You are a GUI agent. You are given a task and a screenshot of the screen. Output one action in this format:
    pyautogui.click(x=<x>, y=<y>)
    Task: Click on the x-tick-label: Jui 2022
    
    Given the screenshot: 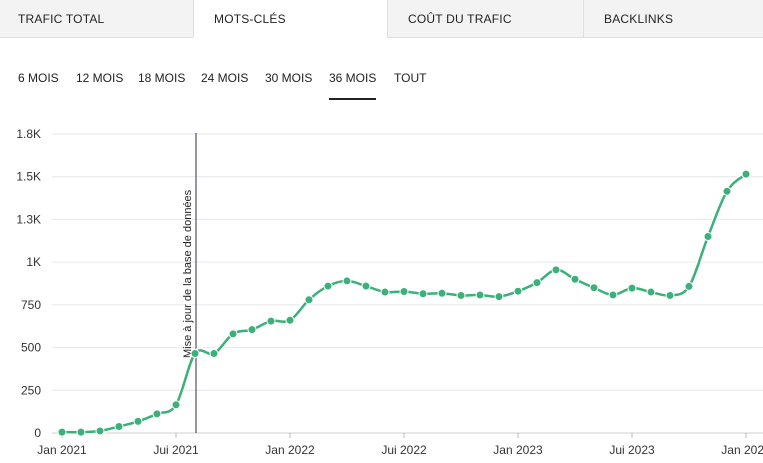 What is the action you would take?
    pyautogui.click(x=404, y=450)
    